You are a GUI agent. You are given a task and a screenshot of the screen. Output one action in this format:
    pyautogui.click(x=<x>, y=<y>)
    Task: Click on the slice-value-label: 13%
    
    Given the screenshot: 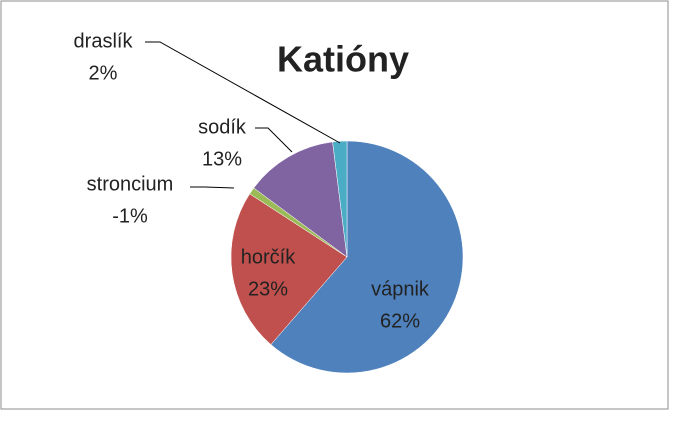 What is the action you would take?
    pyautogui.click(x=222, y=159)
    